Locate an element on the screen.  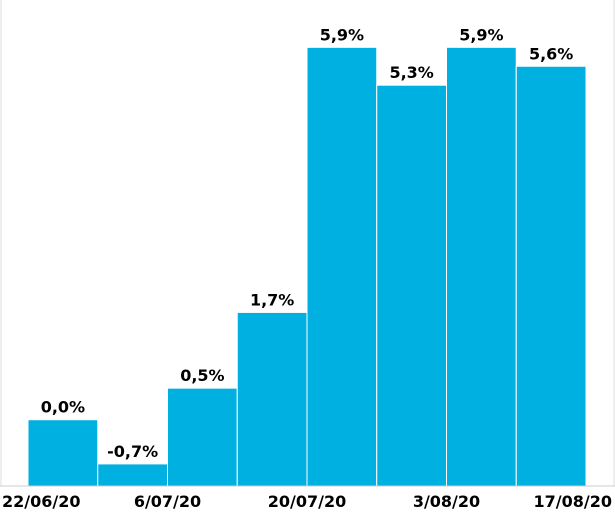
value-label: -0,7% is located at coordinates (132, 451).